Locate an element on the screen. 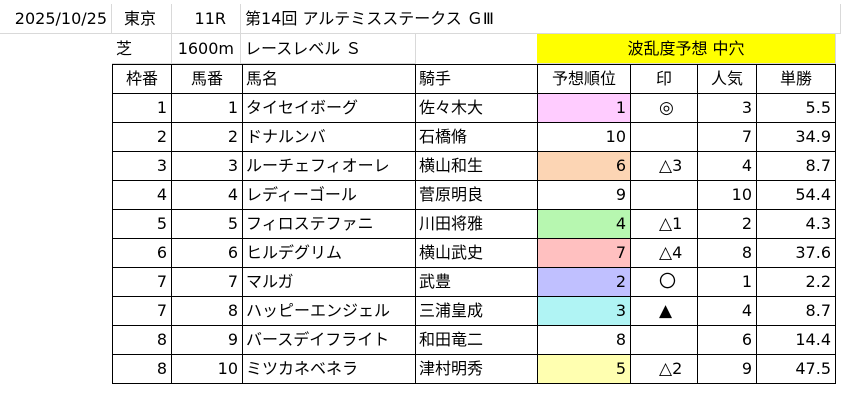 Image resolution: width=855 pixels, height=408 pixels. umaban-cell: 6 is located at coordinates (207, 253).